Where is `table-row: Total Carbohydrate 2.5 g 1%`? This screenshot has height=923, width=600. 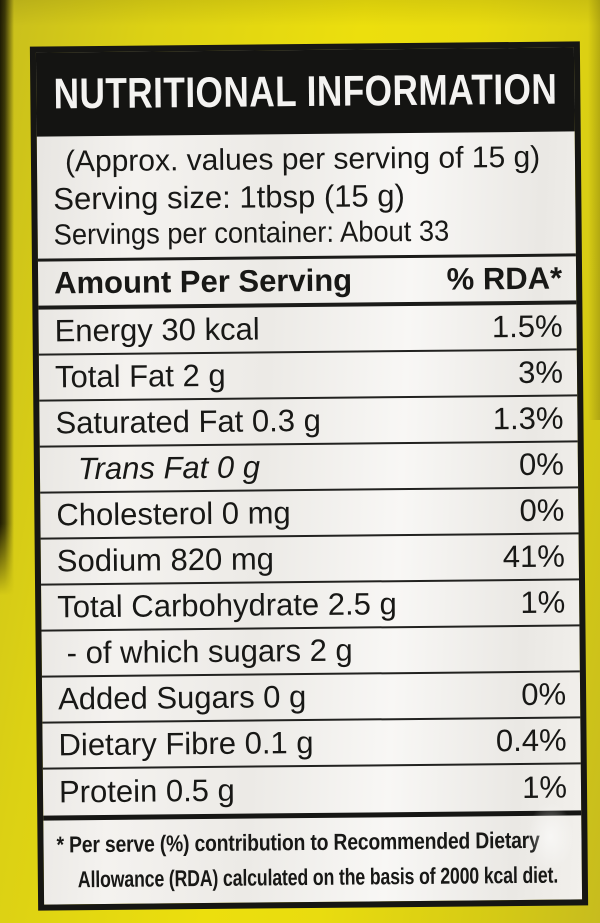 table-row: Total Carbohydrate 2.5 g 1% is located at coordinates (310, 606).